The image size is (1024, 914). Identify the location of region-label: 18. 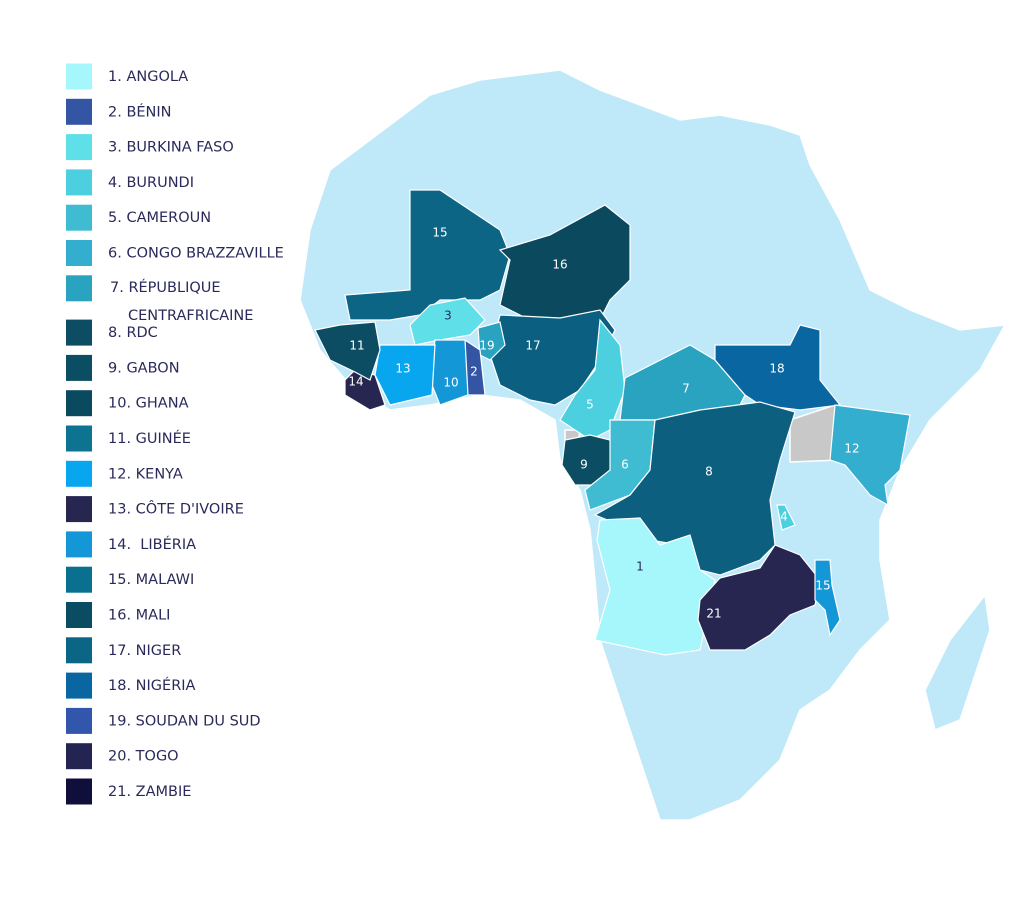
(776, 369).